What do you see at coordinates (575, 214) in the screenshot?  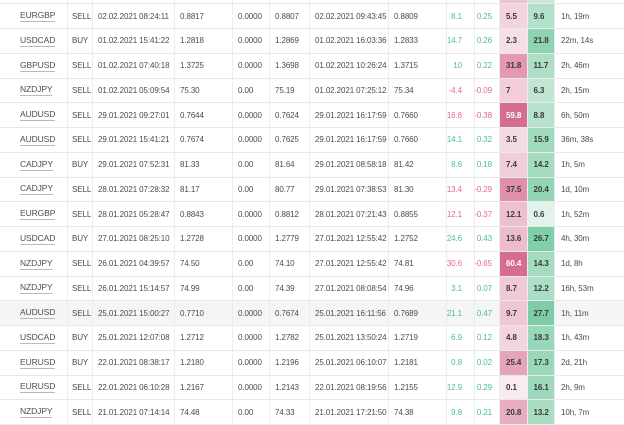 I see `duration-cell: 1h, 52m` at bounding box center [575, 214].